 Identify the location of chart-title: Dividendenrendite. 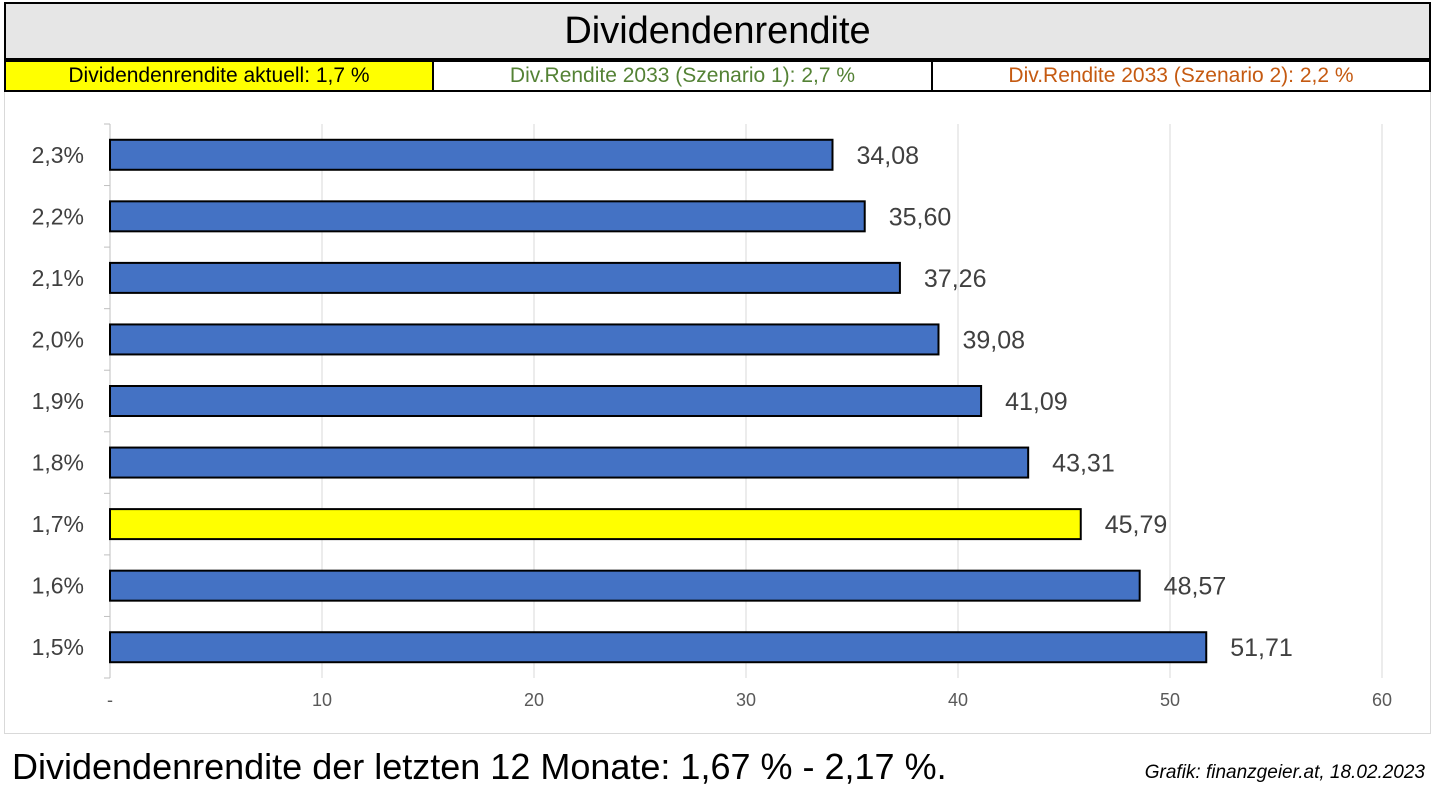
(717, 31).